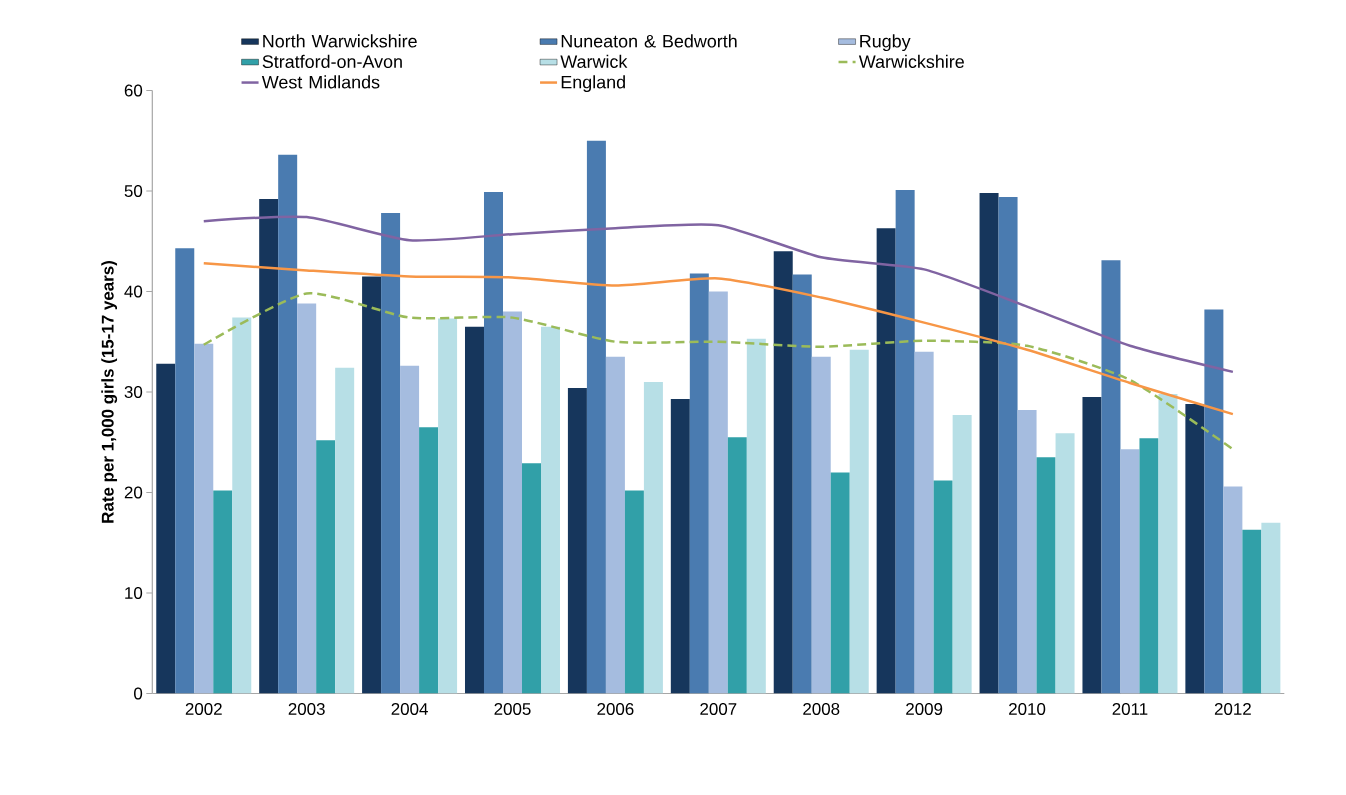 The width and height of the screenshot is (1346, 795). I want to click on legend-label: Rugby, so click(885, 43).